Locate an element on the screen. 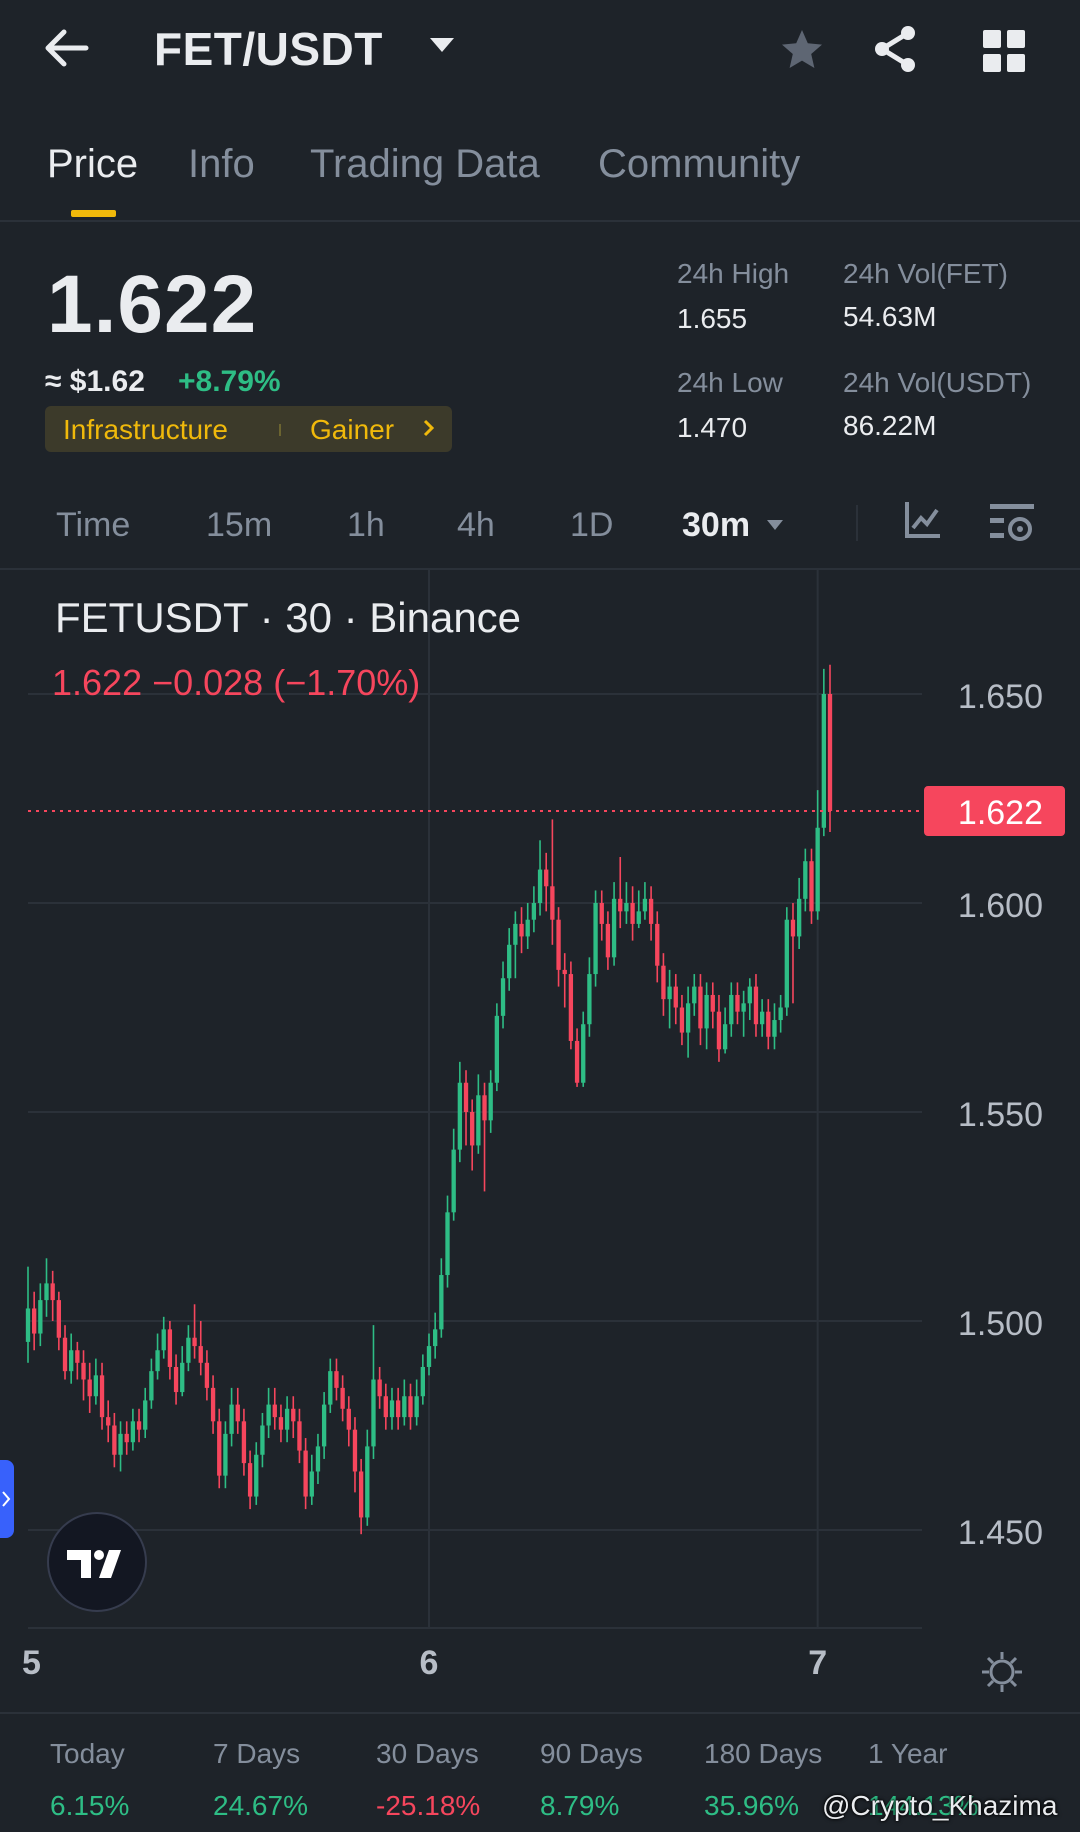  chart-settings-icon is located at coordinates (1012, 526).